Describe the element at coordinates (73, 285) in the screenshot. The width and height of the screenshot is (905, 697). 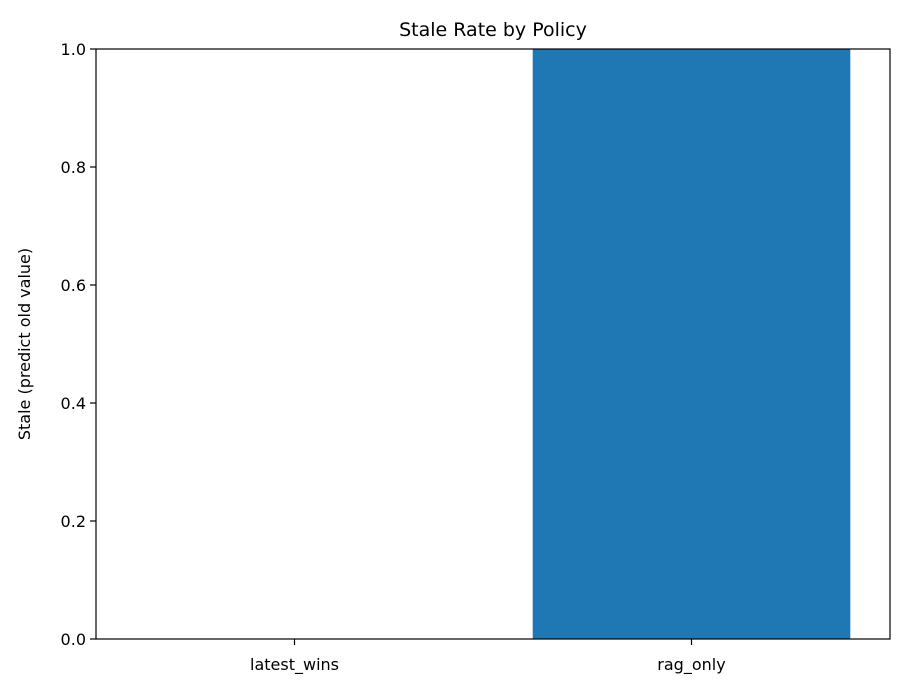
I see `y-tick-label: 0.6` at that location.